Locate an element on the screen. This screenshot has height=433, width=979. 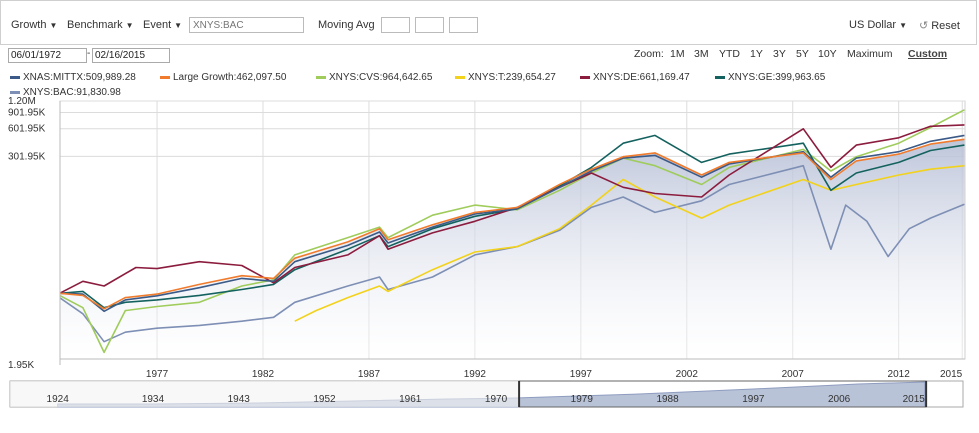
zoom-5y: 5Y is located at coordinates (802, 54).